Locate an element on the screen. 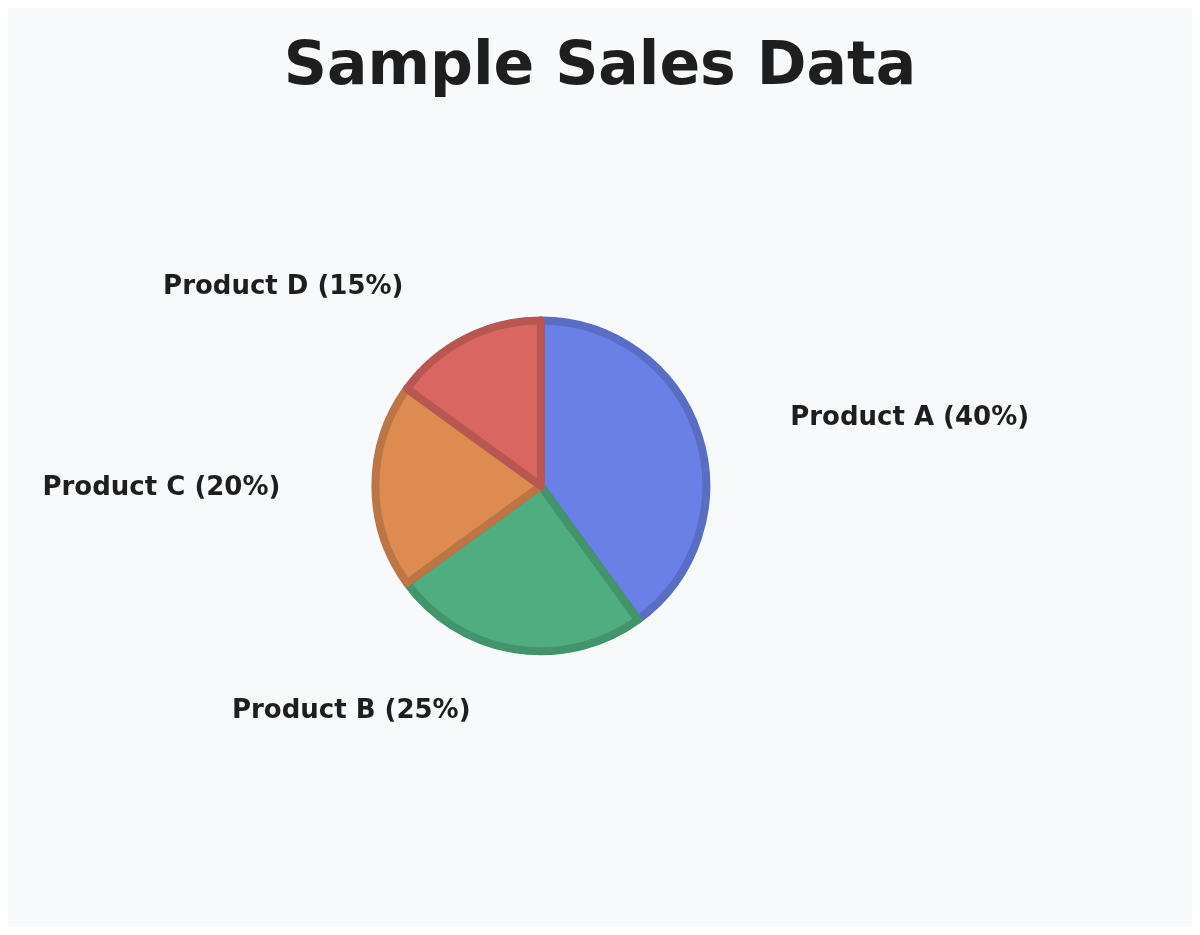  slice-label: Product D (15%) is located at coordinates (283, 285).